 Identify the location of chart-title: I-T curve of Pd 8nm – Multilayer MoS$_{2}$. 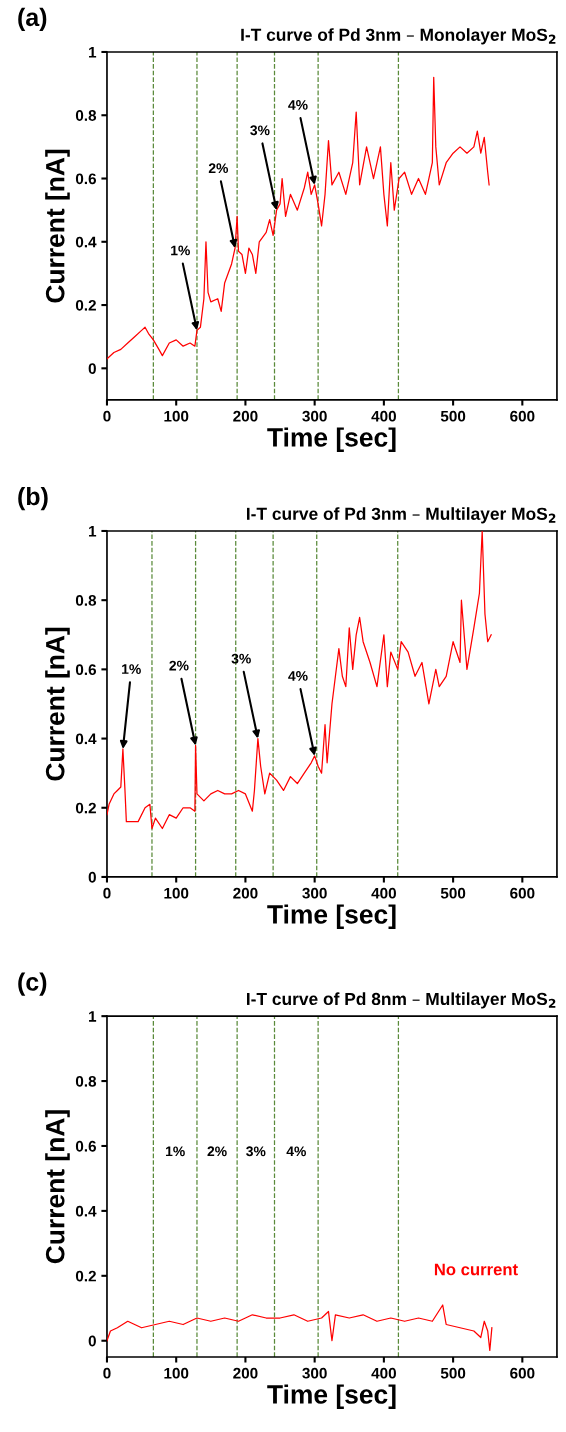
(401, 1000).